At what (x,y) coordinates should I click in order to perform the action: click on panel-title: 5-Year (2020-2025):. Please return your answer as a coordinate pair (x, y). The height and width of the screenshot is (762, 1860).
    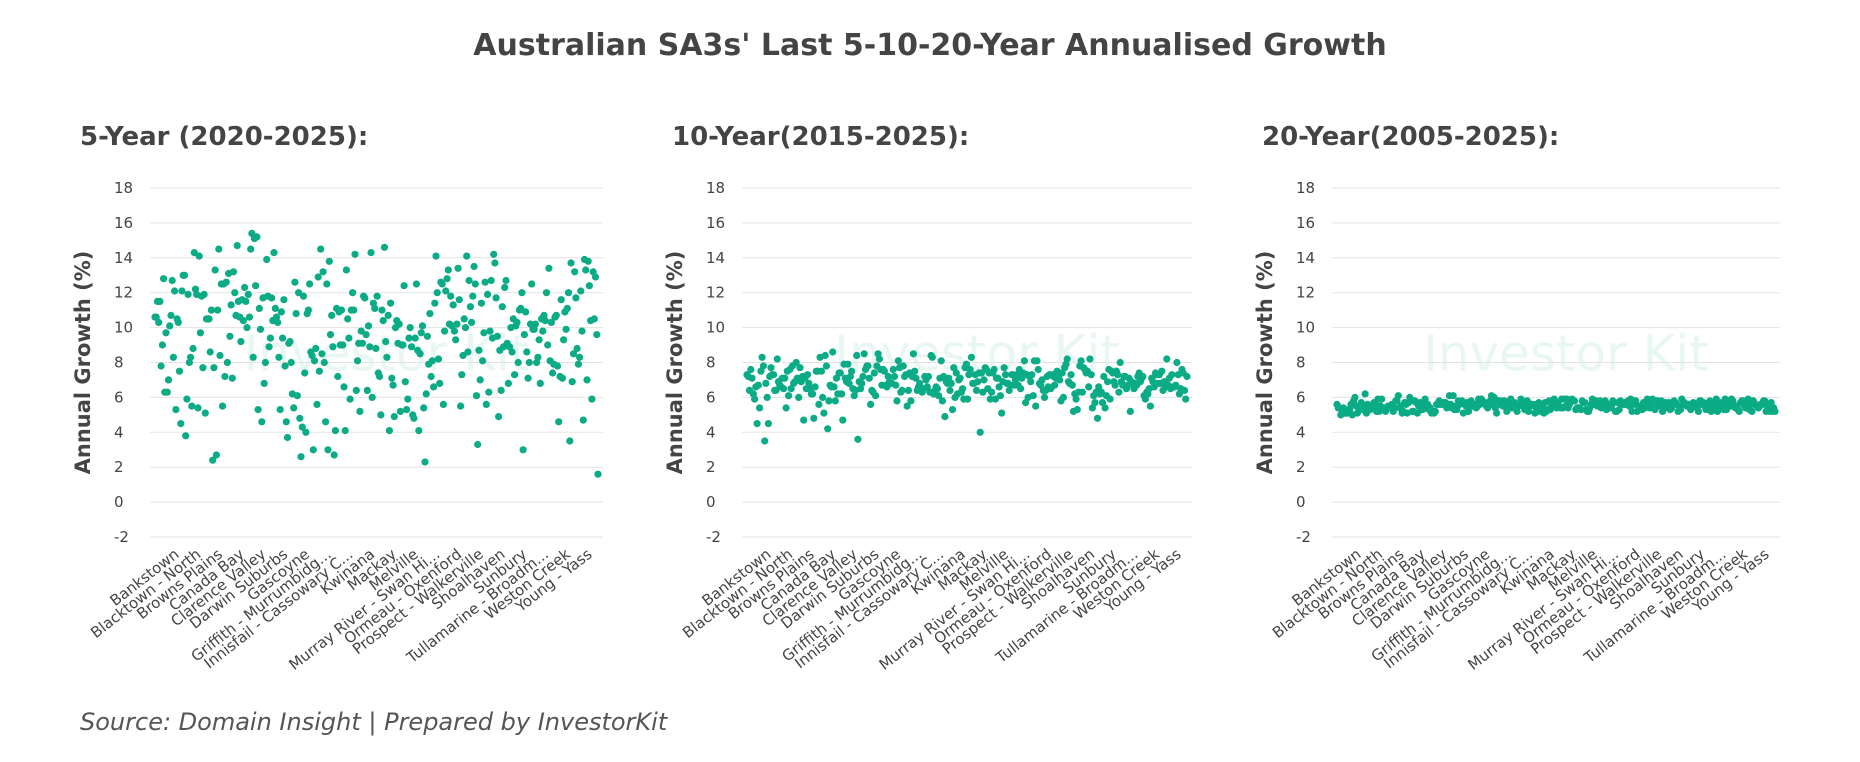
    Looking at the image, I should click on (224, 137).